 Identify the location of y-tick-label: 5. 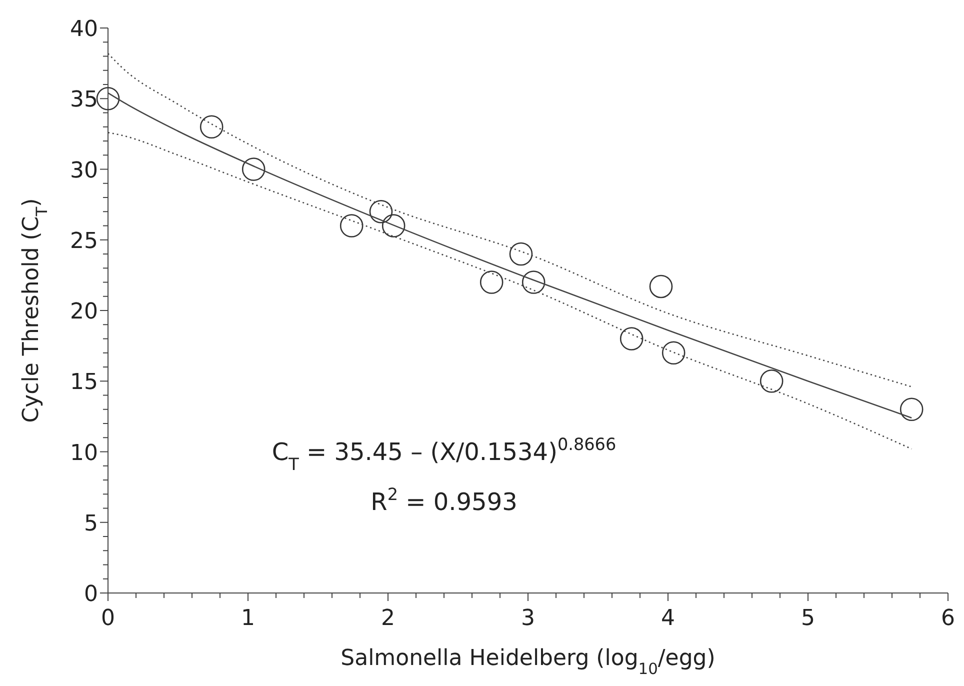
(91, 523).